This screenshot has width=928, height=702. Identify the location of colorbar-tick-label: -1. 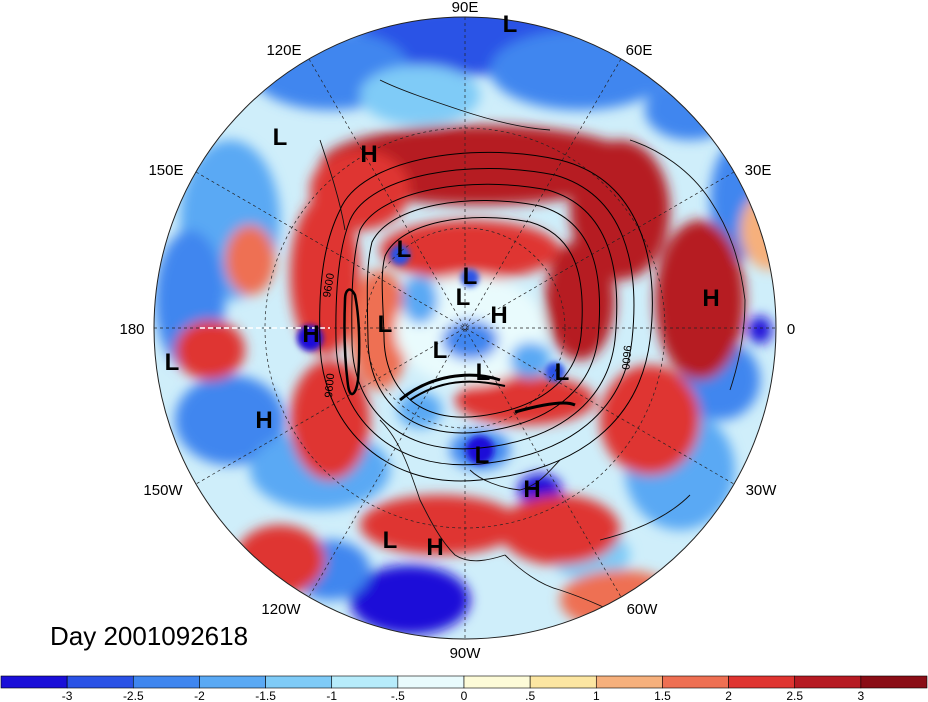
(331, 695).